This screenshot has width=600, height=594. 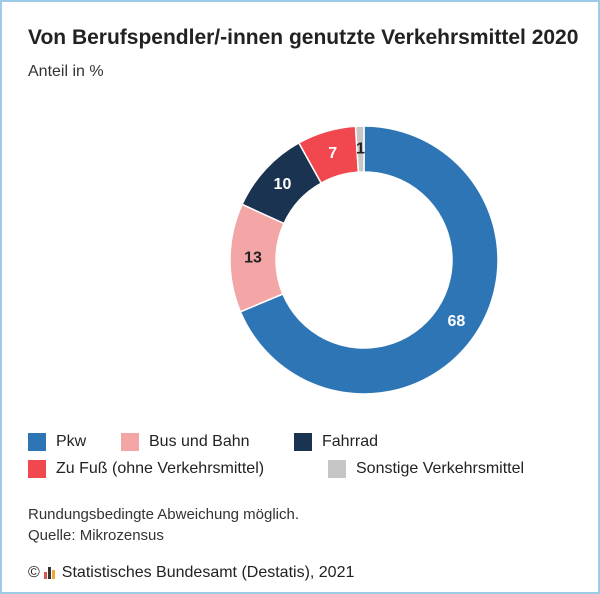 What do you see at coordinates (66, 71) in the screenshot?
I see `chart-subtitle: Anteil in %` at bounding box center [66, 71].